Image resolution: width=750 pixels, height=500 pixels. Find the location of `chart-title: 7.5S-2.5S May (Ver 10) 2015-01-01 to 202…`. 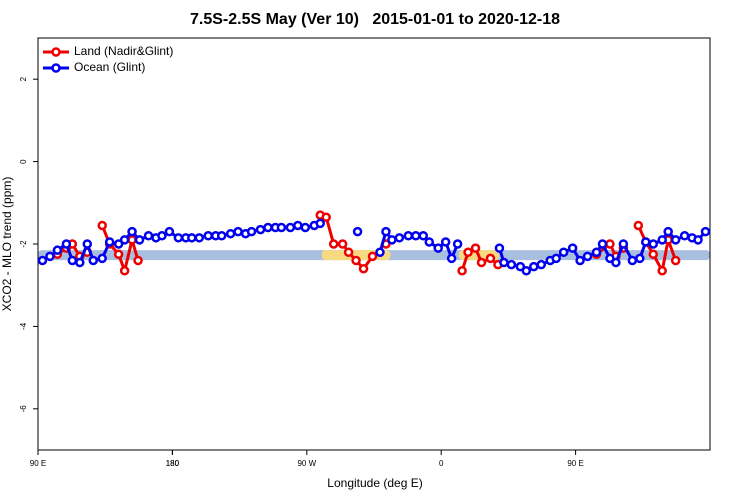

chart-title: 7.5S-2.5S May (Ver 10) 2015-01-01 to 202… is located at coordinates (375, 19).